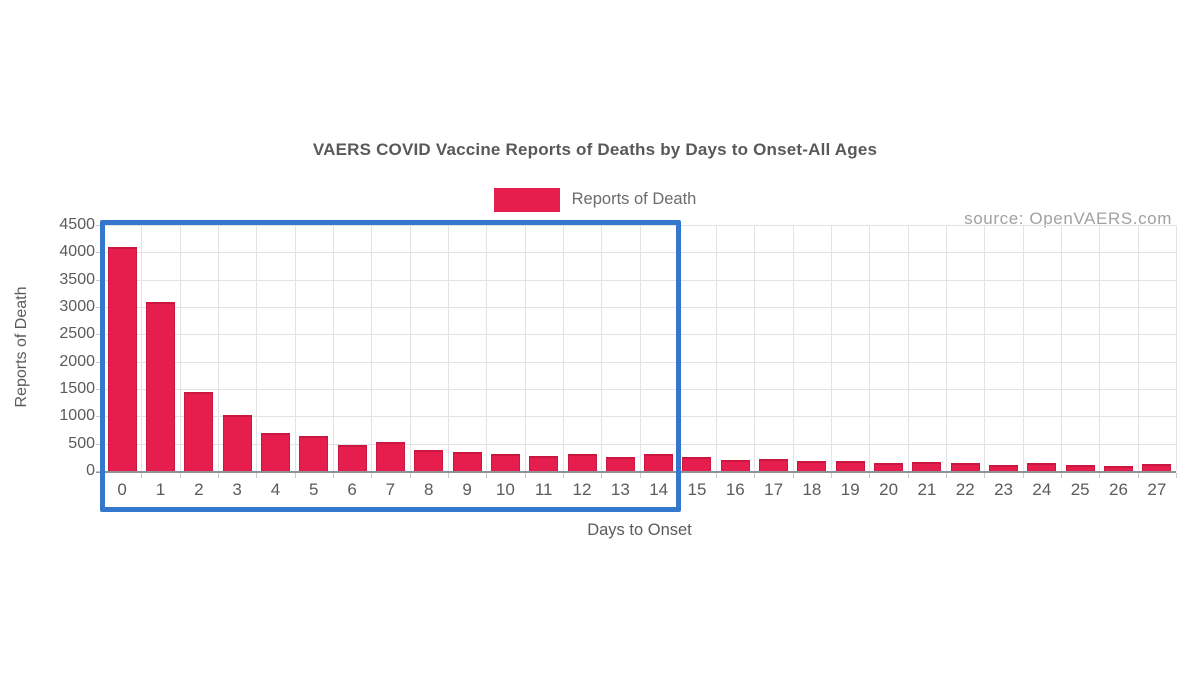 The width and height of the screenshot is (1200, 675). I want to click on source-attribution: source: OpenVAERS.com, so click(1068, 218).